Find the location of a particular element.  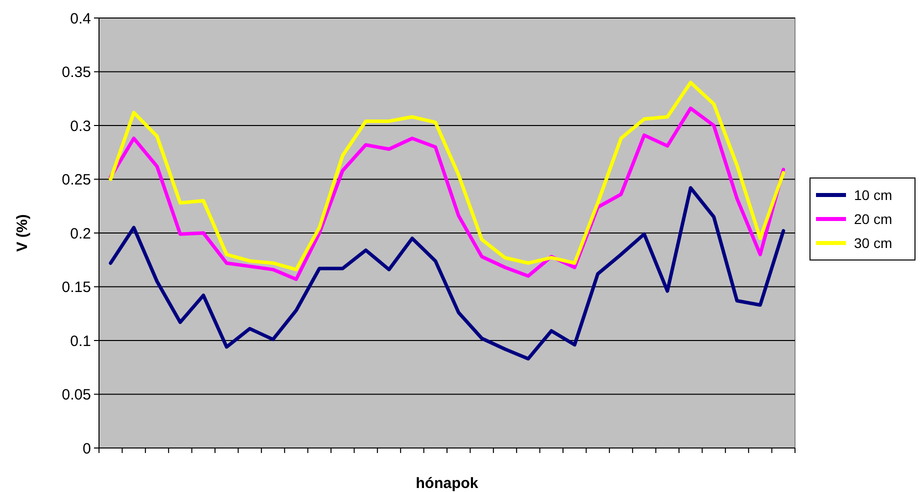

y-tick-label: 0.1 is located at coordinates (80, 341).